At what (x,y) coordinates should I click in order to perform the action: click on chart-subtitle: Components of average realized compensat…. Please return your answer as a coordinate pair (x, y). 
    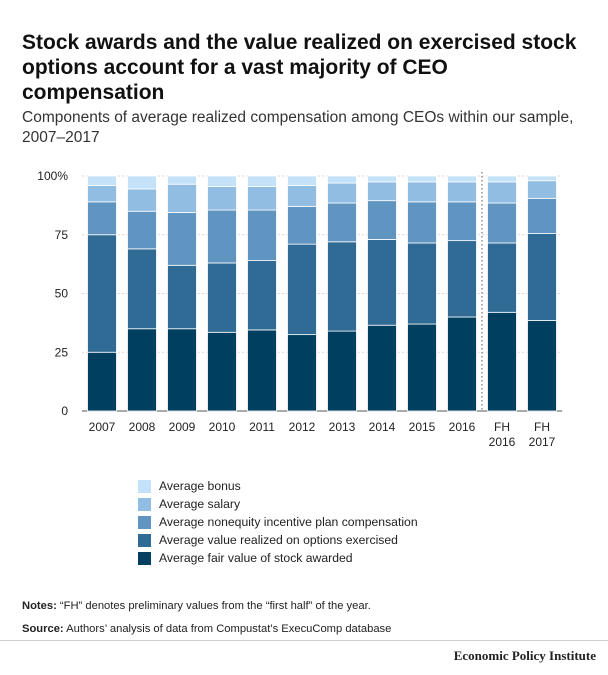
    Looking at the image, I should click on (298, 127).